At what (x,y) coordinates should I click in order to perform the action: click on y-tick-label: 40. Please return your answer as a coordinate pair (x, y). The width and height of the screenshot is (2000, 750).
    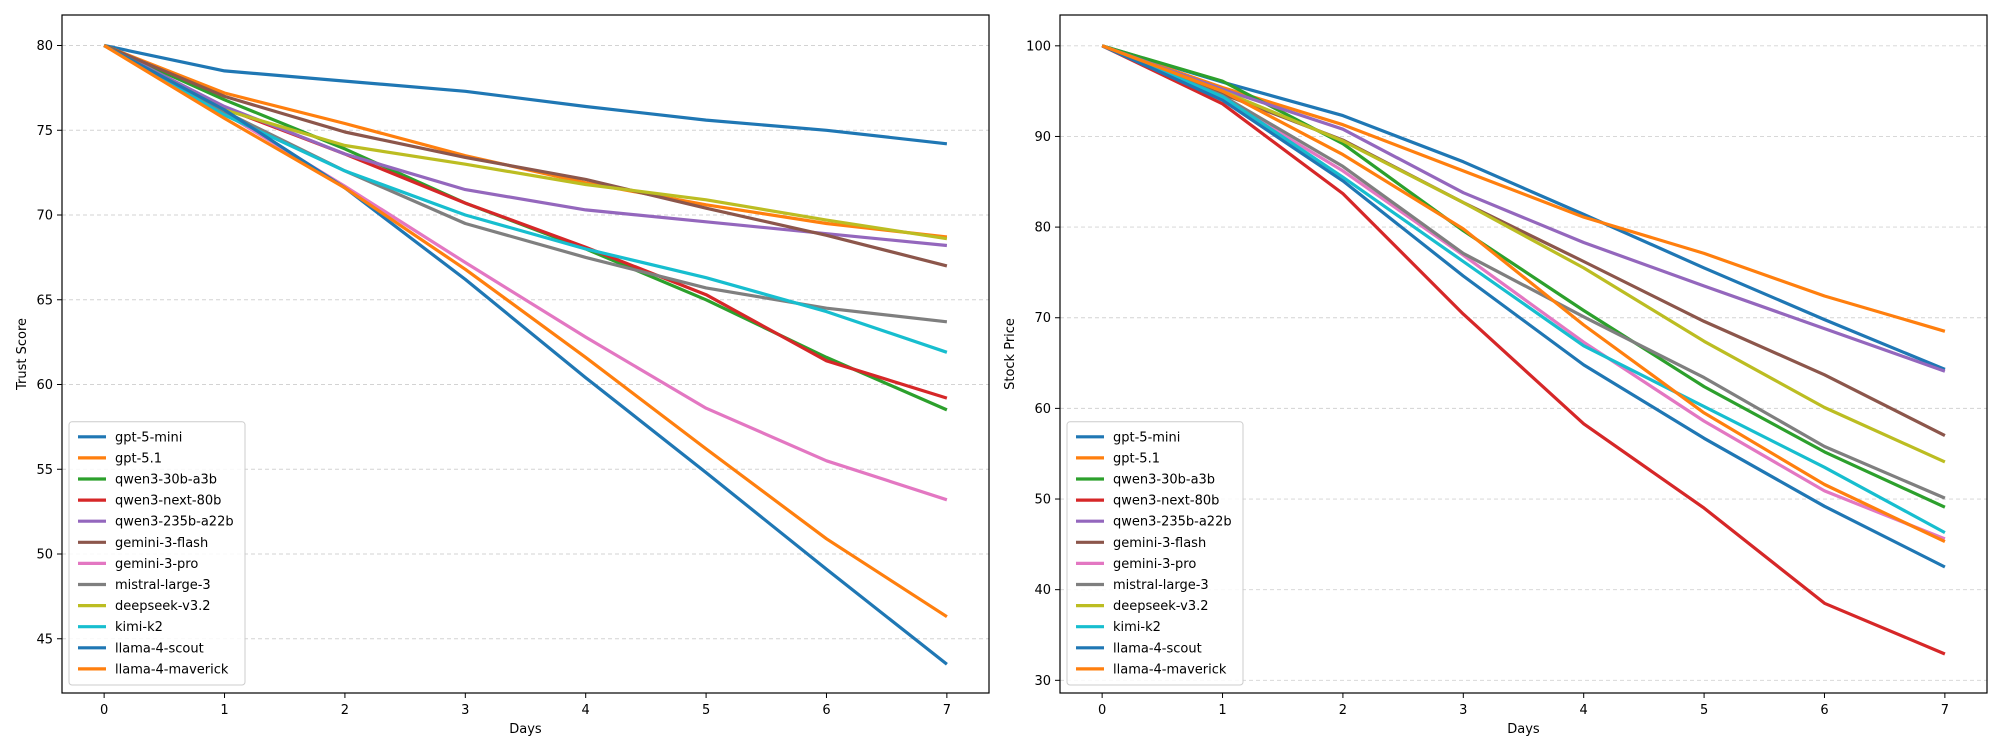
    Looking at the image, I should click on (1042, 590).